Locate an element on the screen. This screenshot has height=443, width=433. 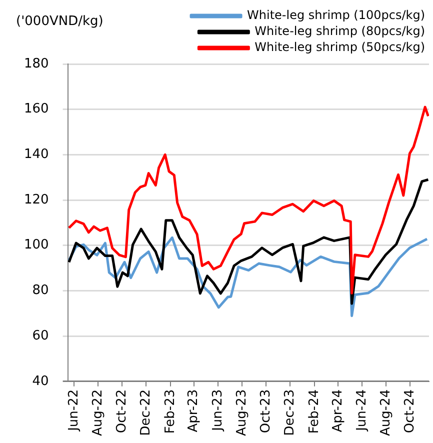
x-tick-label: Oct-23 is located at coordinates (266, 411).